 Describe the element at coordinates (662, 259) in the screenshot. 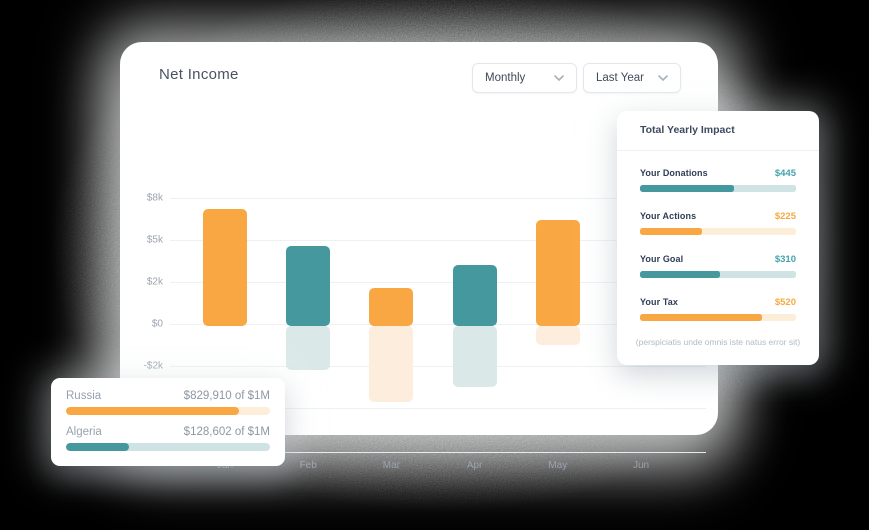

I see `impact-row-label: Your Goal` at that location.